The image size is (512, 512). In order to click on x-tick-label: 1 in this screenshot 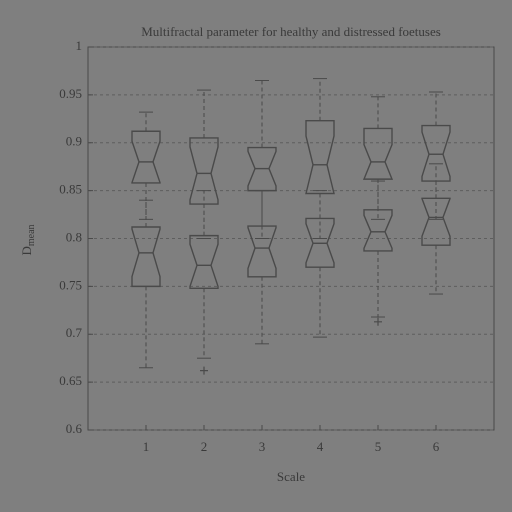, I will do `click(146, 446)`.